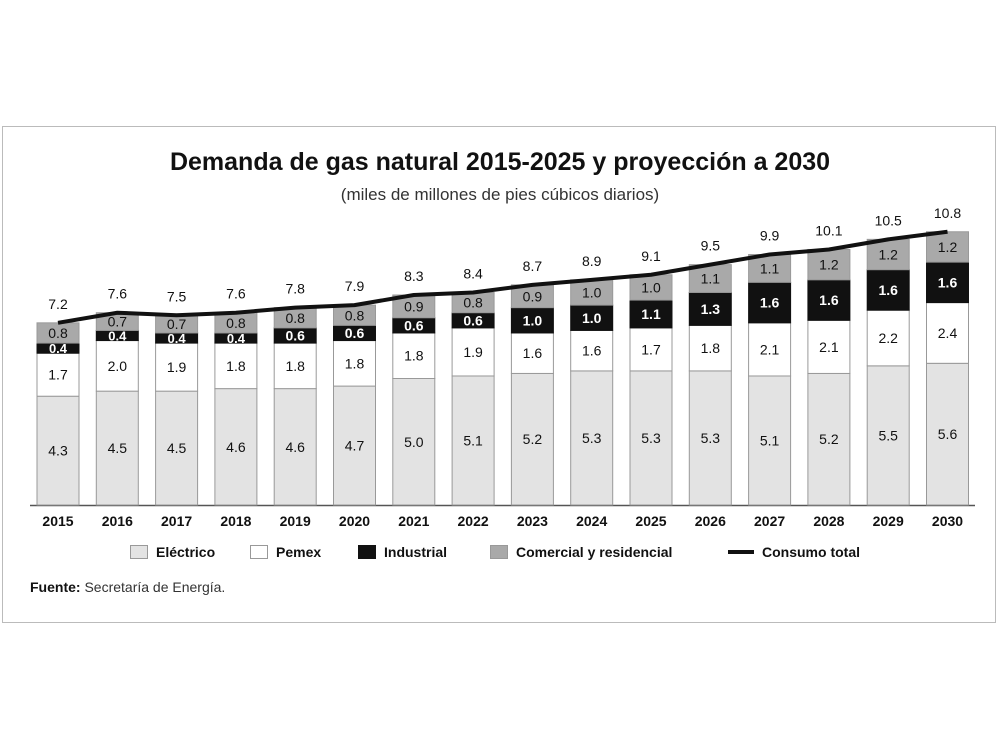 The image size is (1000, 750). What do you see at coordinates (117, 521) in the screenshot?
I see `x-tick-label: 2016` at bounding box center [117, 521].